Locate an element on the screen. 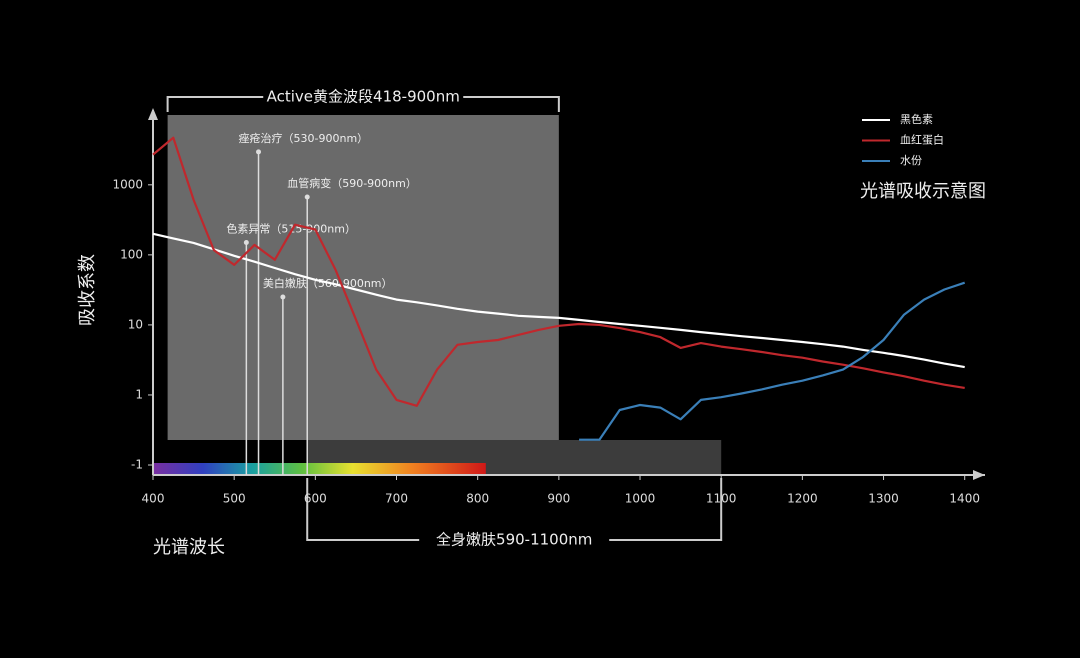 The width and height of the screenshot is (1080, 658). x-tick-label: 1400 is located at coordinates (964, 499).